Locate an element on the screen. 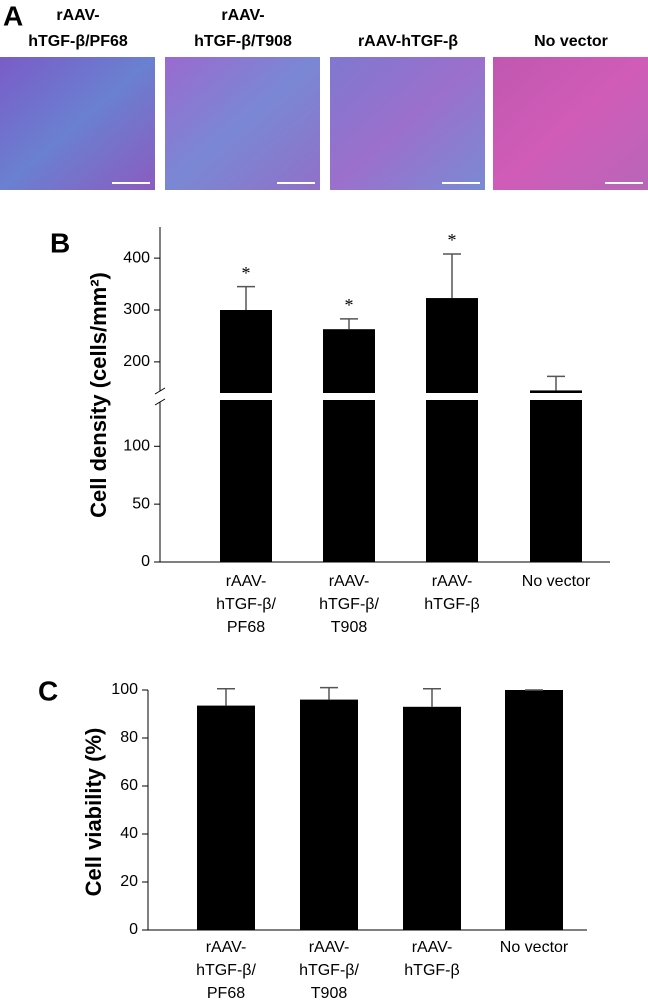 The width and height of the screenshot is (648, 1002). panel-label: B is located at coordinates (60, 242).